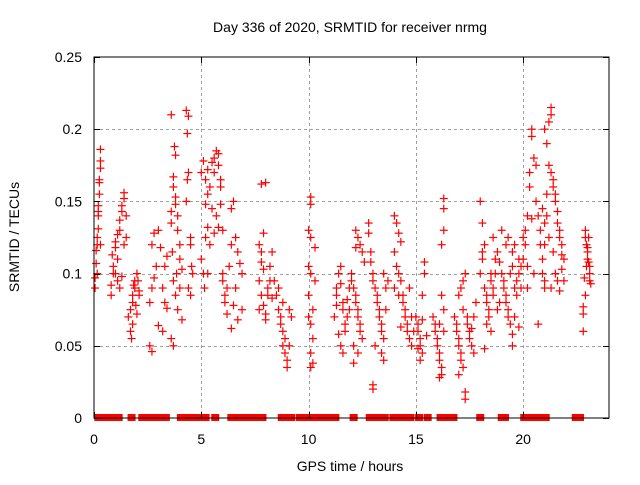  Describe the element at coordinates (350, 466) in the screenshot. I see `x-axis-label: GPS time / hours` at that location.